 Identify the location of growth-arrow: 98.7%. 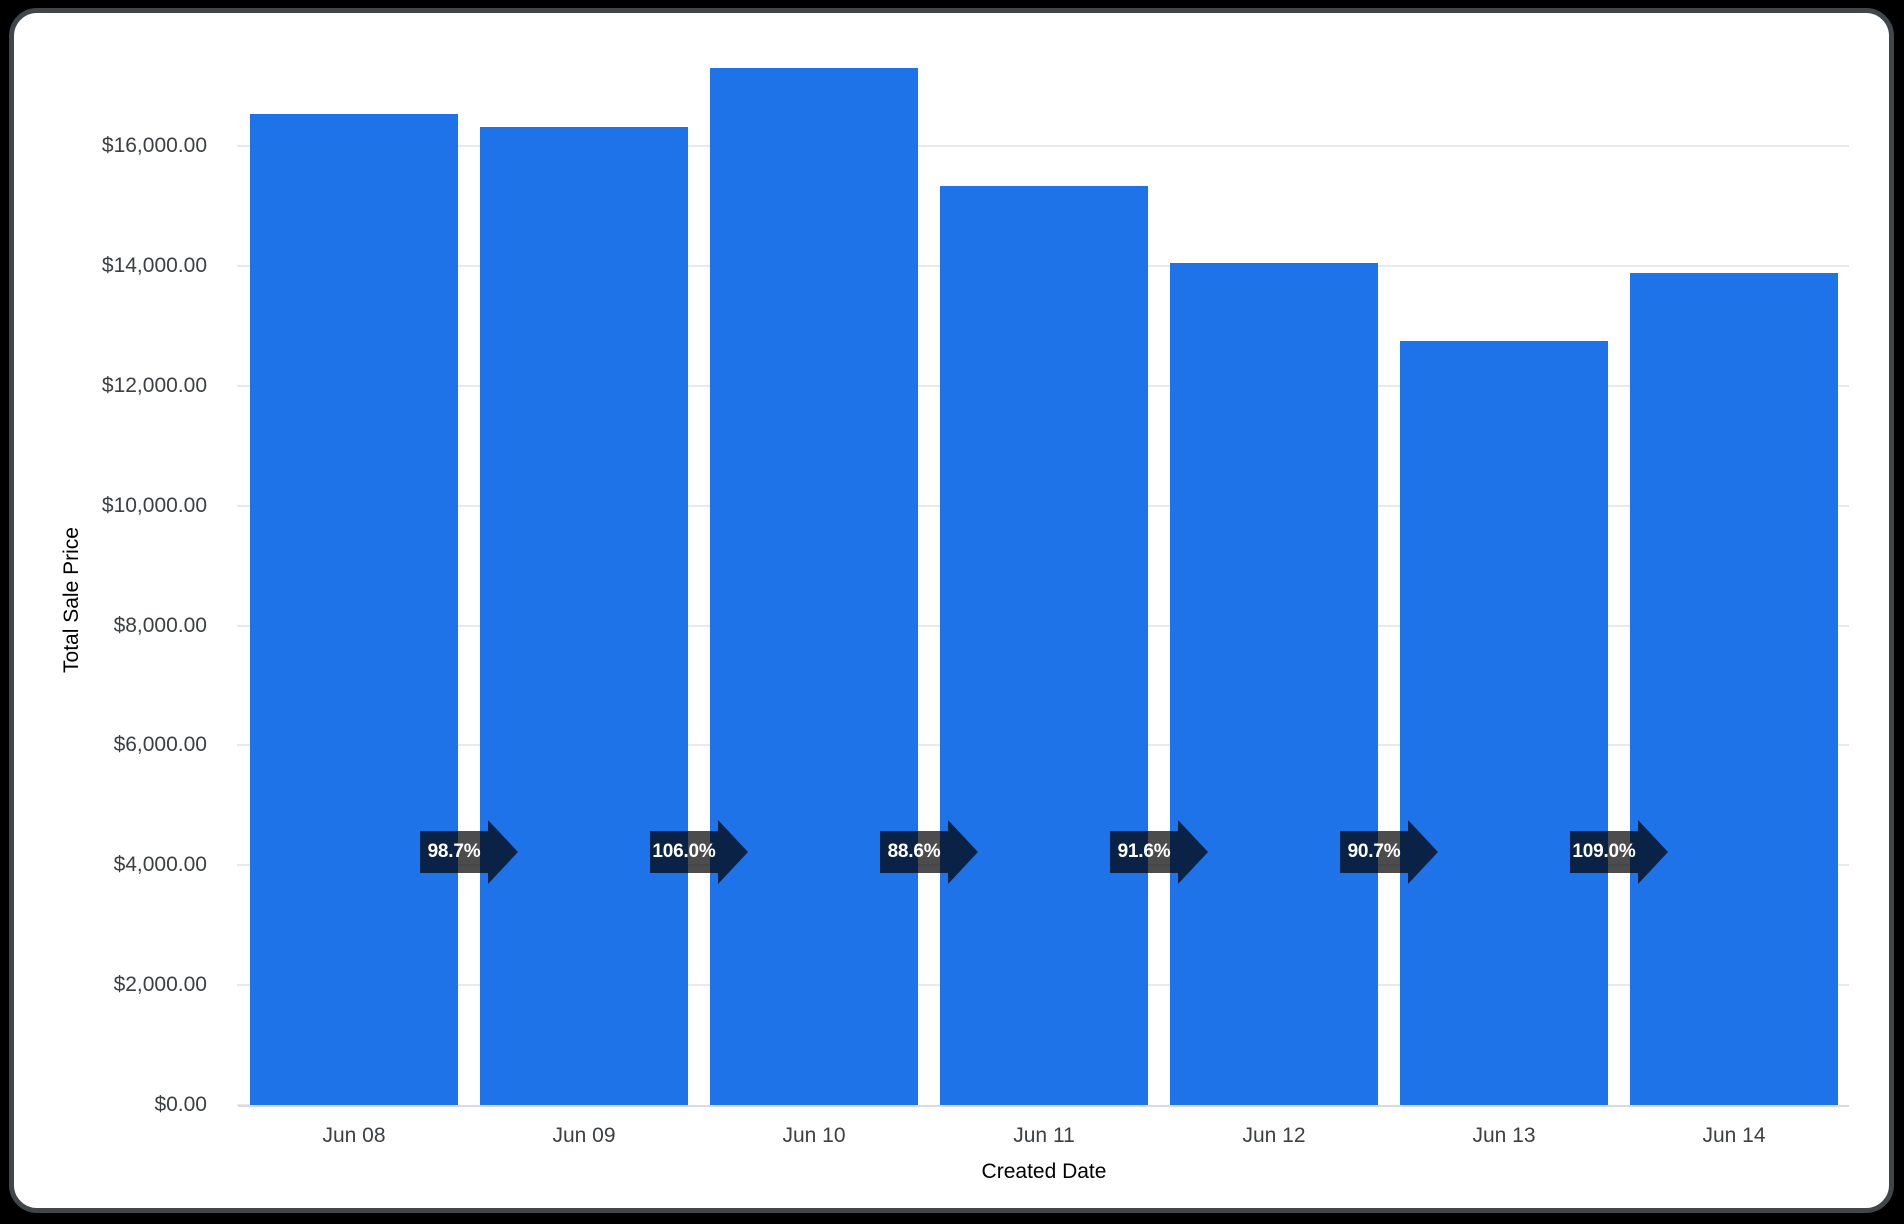
(469, 852).